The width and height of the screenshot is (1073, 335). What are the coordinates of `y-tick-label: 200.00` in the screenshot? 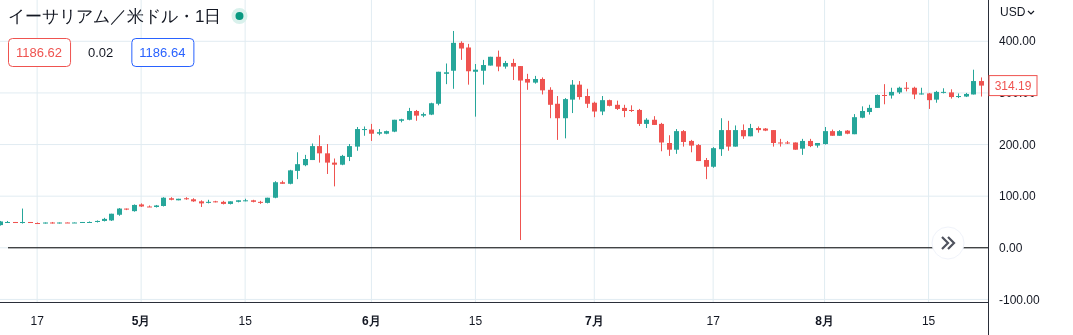 It's located at (1018, 144).